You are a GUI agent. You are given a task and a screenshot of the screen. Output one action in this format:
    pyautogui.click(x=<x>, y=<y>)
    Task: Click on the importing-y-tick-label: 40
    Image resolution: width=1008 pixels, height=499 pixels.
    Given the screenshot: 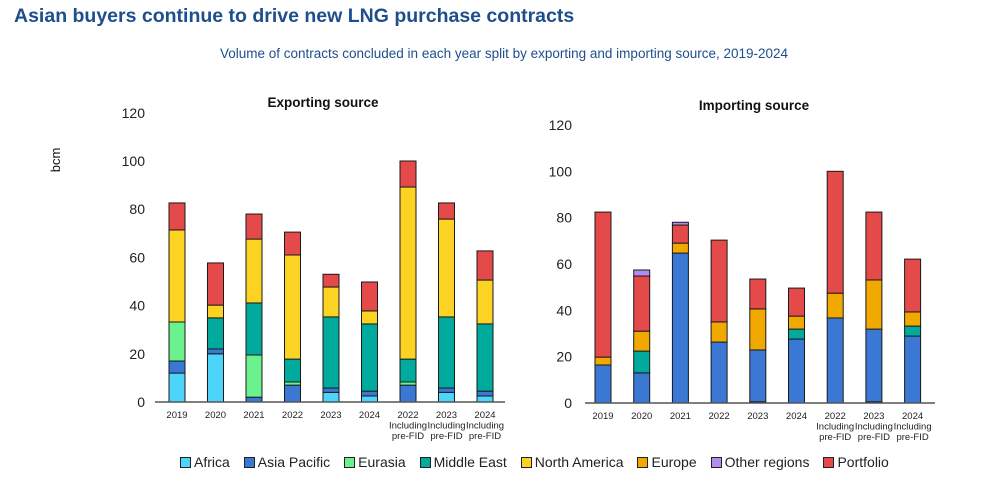 What is the action you would take?
    pyautogui.click(x=564, y=310)
    